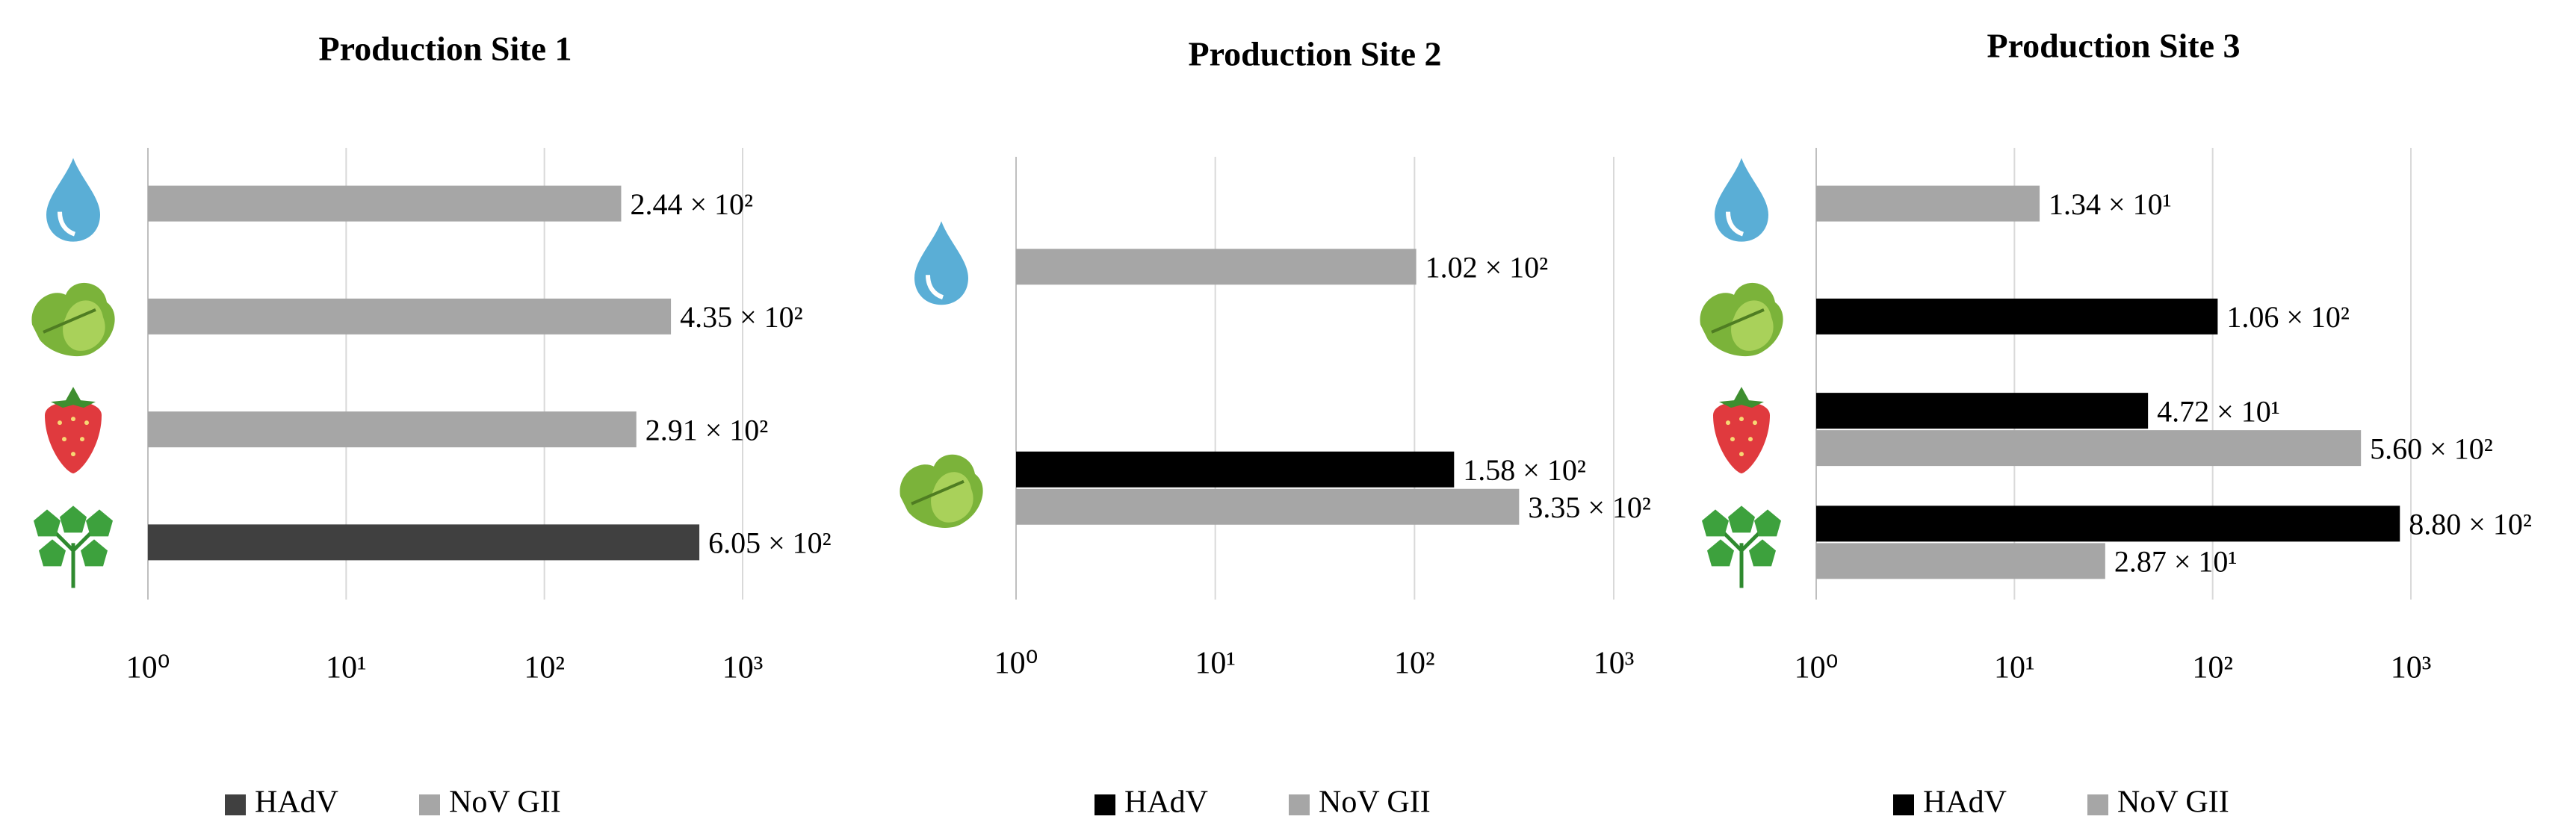 Image resolution: width=2576 pixels, height=837 pixels. I want to click on value-label: 2.44 × 10², so click(691, 204).